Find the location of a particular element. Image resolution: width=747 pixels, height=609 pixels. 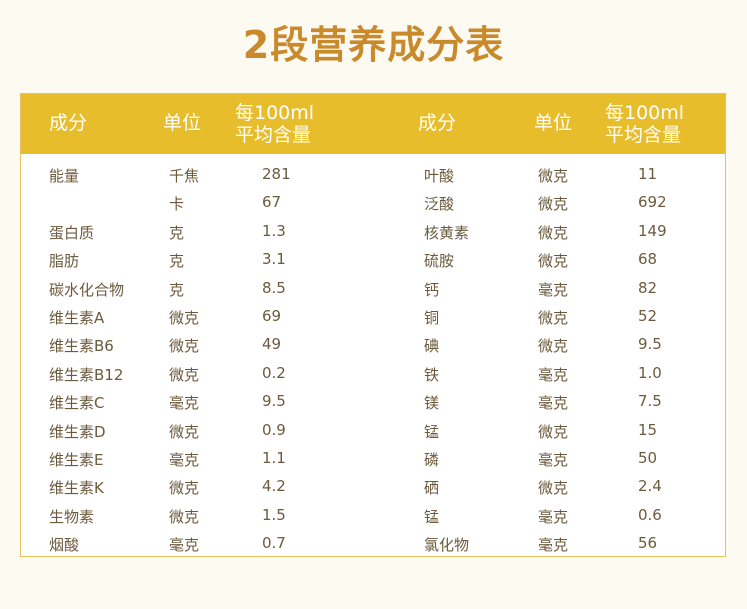

left-value: 9.5 is located at coordinates (274, 401).